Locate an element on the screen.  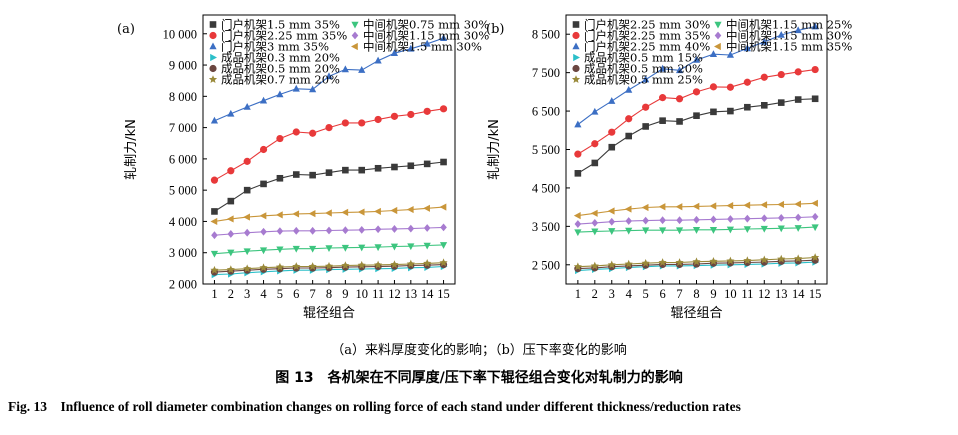
x-tick-label: 14 is located at coordinates (427, 294).